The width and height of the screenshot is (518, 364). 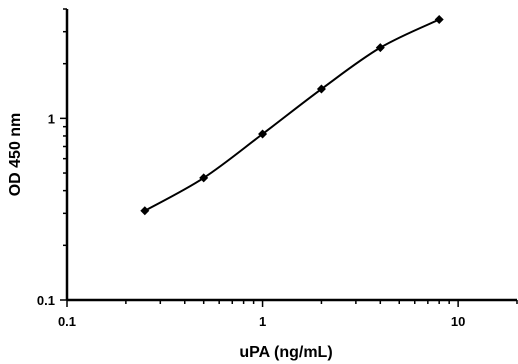 What do you see at coordinates (51, 118) in the screenshot?
I see `y-tick-label: 1` at bounding box center [51, 118].